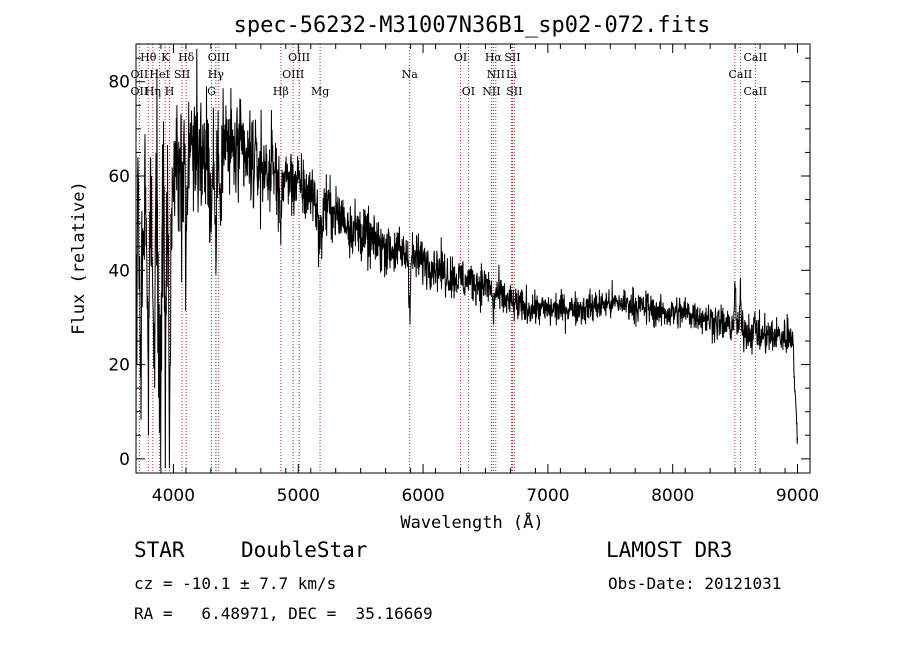 Image resolution: width=900 pixels, height=649 pixels. I want to click on x-tick-label: 7000, so click(547, 496).